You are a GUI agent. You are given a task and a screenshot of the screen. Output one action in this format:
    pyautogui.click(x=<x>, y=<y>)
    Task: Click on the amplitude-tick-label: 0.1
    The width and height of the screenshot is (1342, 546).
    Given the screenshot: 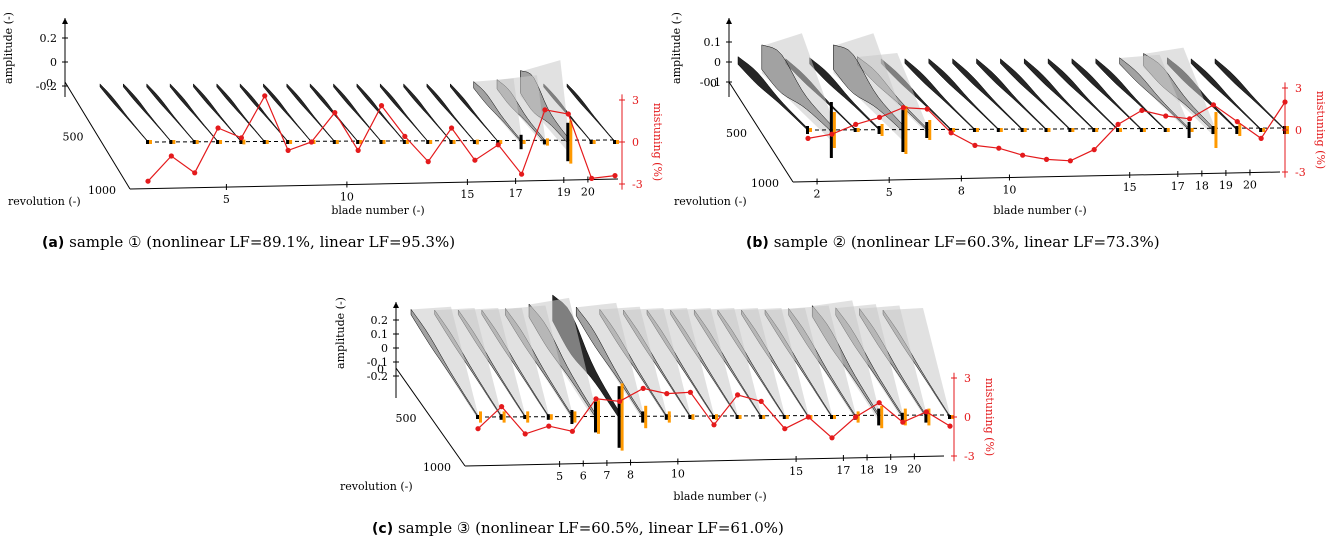 What is the action you would take?
    pyautogui.click(x=713, y=42)
    